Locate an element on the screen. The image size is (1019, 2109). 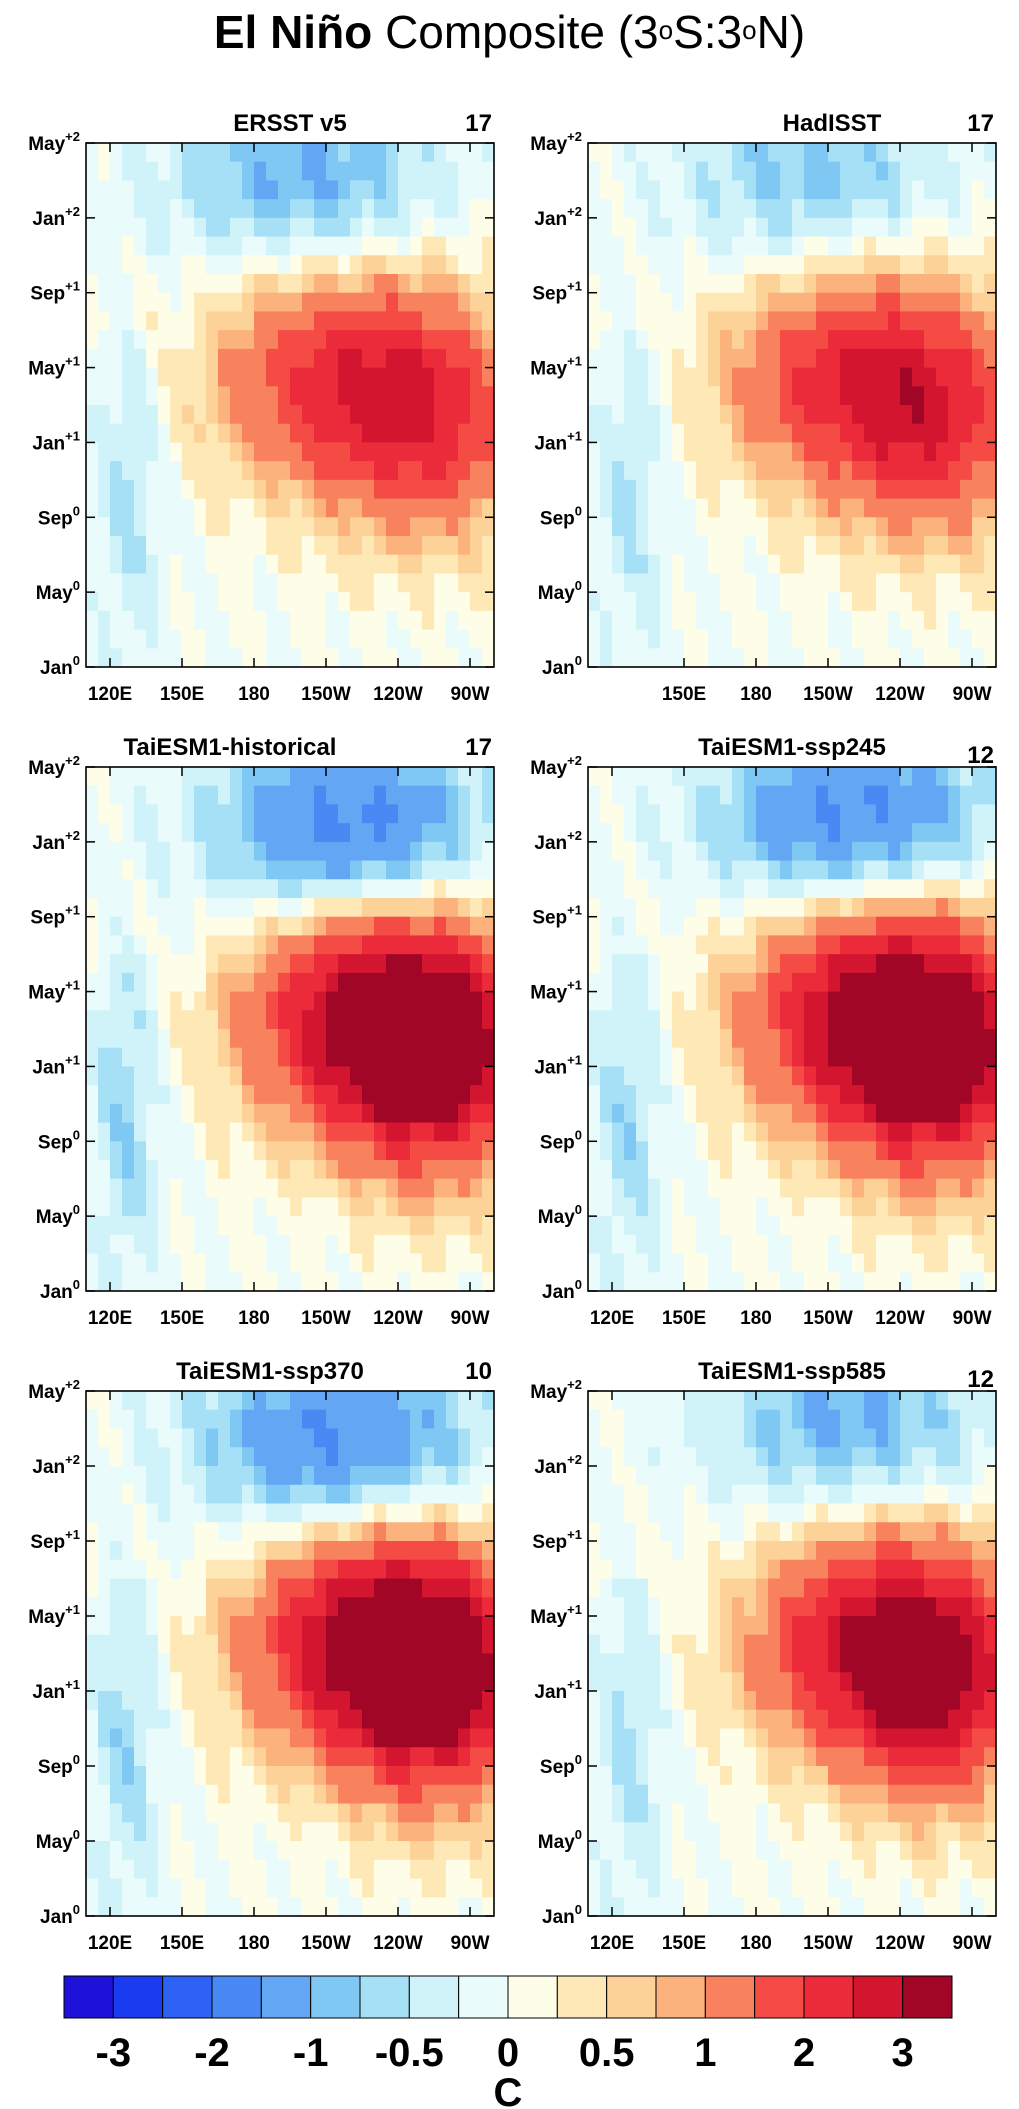
y-tick-label: May+1 is located at coordinates (556, 991).